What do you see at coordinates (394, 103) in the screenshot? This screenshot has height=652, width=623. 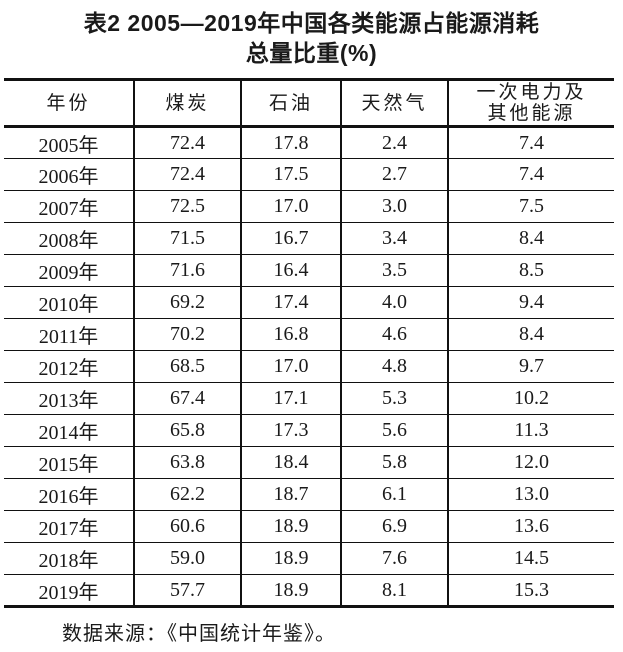 I see `header-cell-gas: 天然气` at bounding box center [394, 103].